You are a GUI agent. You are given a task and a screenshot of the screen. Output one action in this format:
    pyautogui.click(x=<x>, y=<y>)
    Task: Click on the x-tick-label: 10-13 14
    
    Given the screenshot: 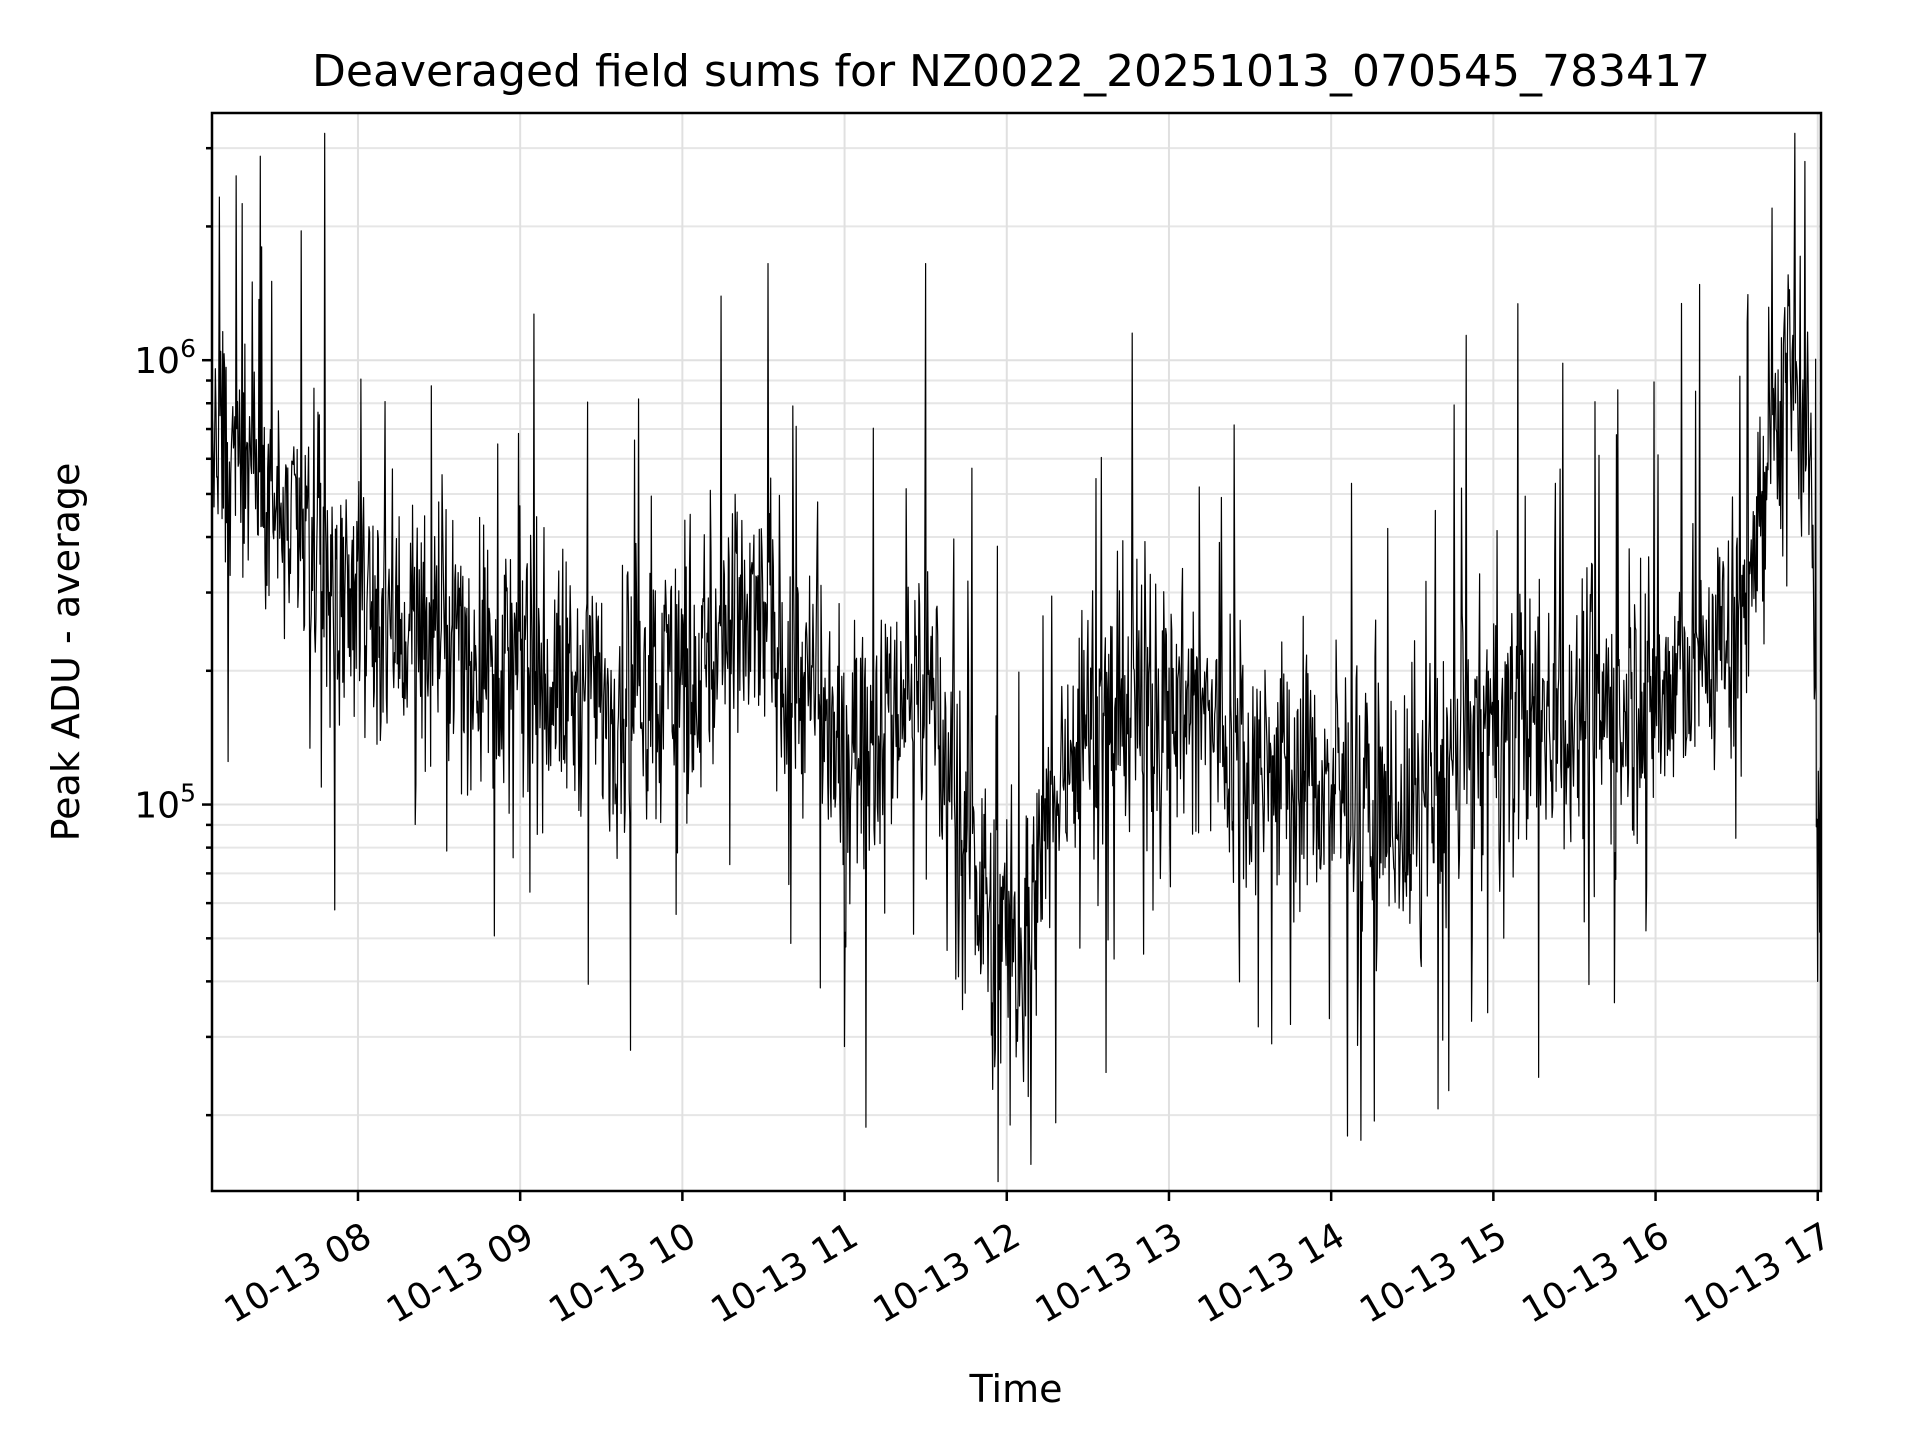 What is the action you would take?
    pyautogui.click(x=1271, y=1273)
    